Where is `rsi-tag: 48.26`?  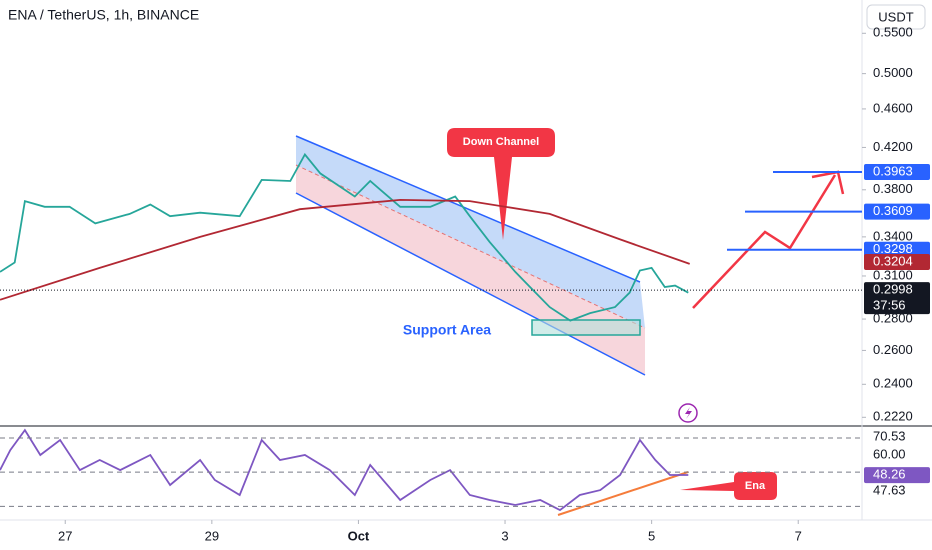
rsi-tag: 48.26 is located at coordinates (889, 474).